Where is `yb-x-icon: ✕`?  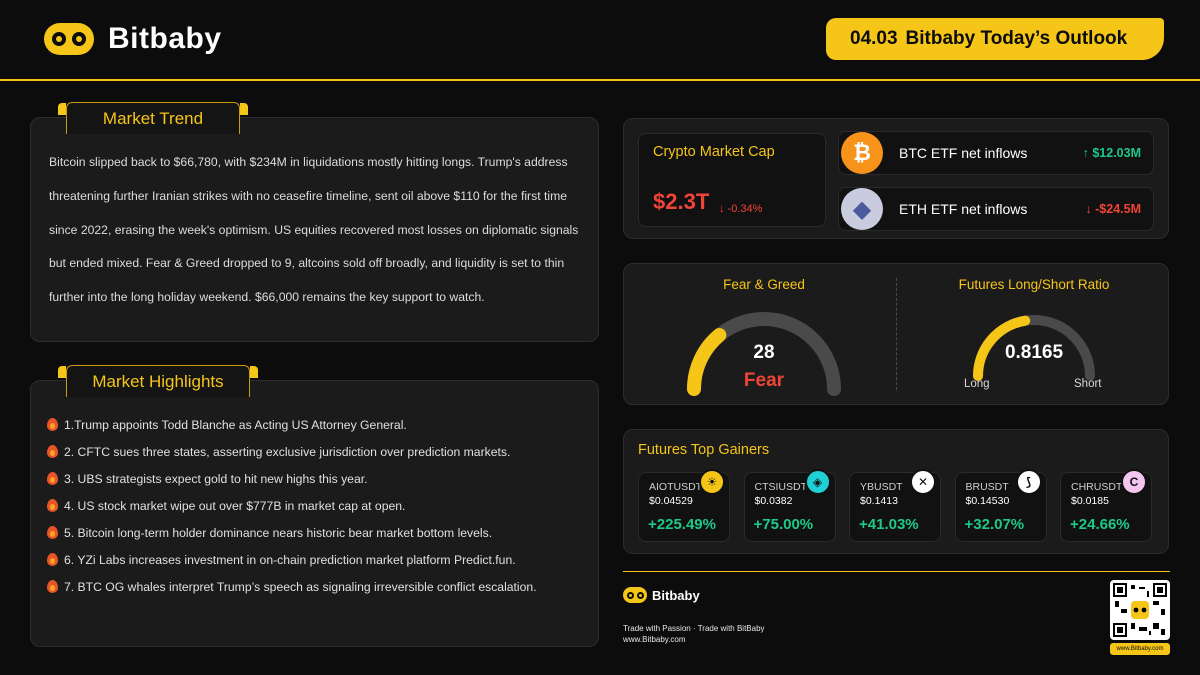
yb-x-icon: ✕ is located at coordinates (923, 482).